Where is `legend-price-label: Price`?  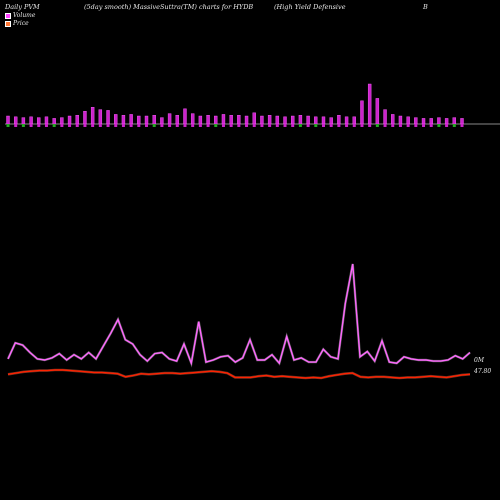 legend-price-label: Price is located at coordinates (21, 23).